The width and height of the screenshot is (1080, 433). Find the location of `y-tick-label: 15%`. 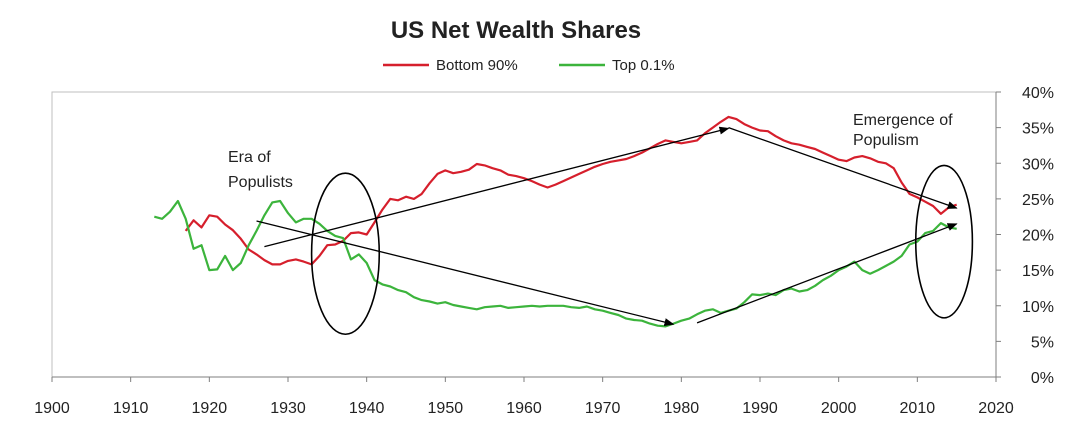

y-tick-label: 15% is located at coordinates (1038, 271).